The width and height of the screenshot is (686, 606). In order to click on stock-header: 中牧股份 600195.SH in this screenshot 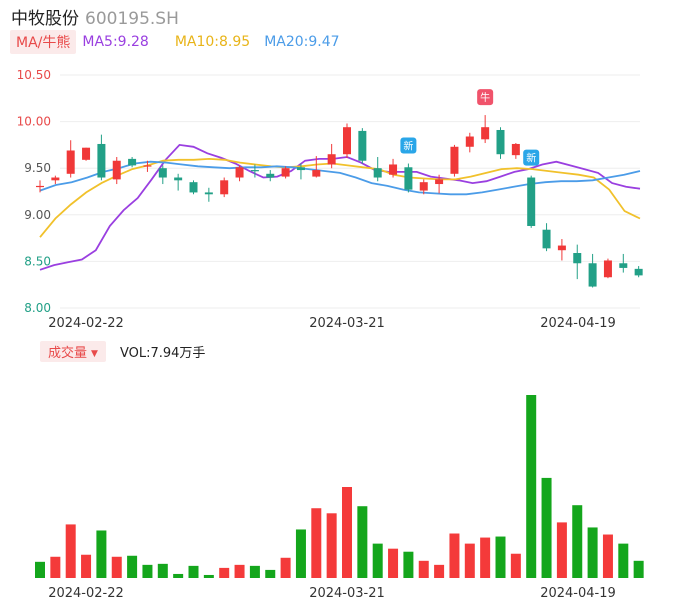, I will do `click(95, 16)`.